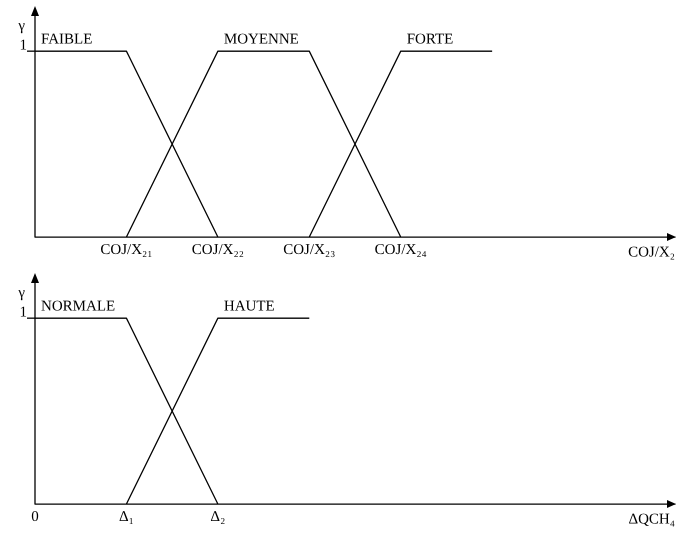 This screenshot has width=679, height=535. Describe the element at coordinates (218, 516) in the screenshot. I see `x-tick-label: Δ₂` at that location.